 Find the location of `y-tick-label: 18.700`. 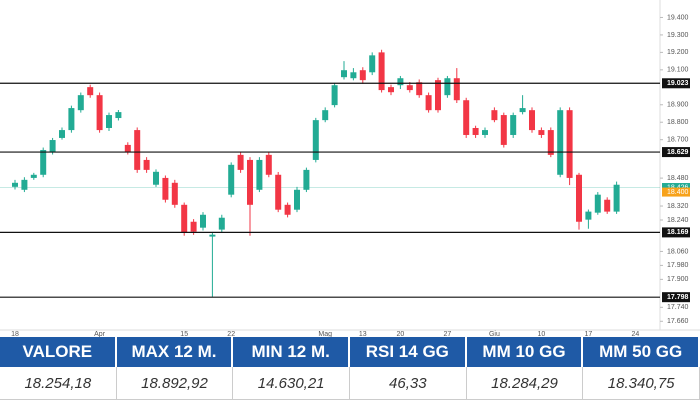

y-tick-label: 18.700 is located at coordinates (678, 140).